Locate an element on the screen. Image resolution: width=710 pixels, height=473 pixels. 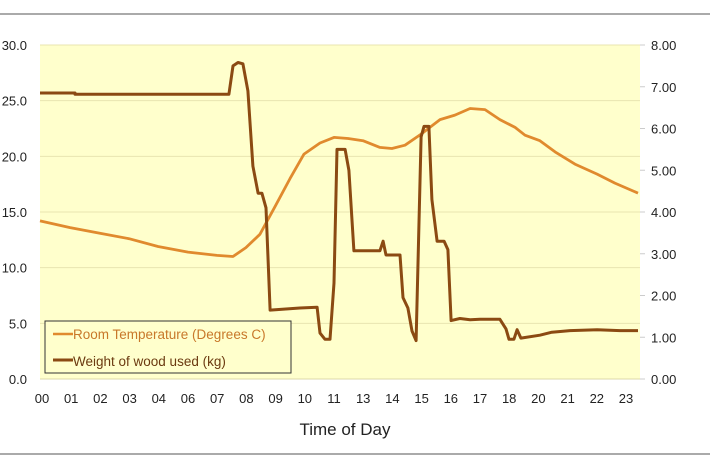
right-tick-label: 3.00 is located at coordinates (663, 254).